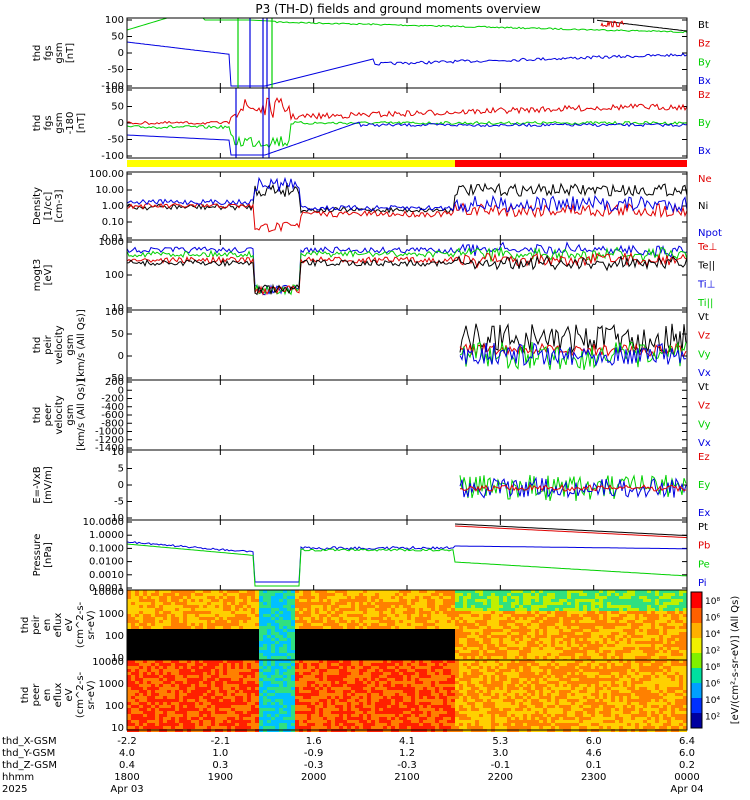 The image size is (750, 800). I want to click on xaxis-value: -2.1, so click(221, 741).